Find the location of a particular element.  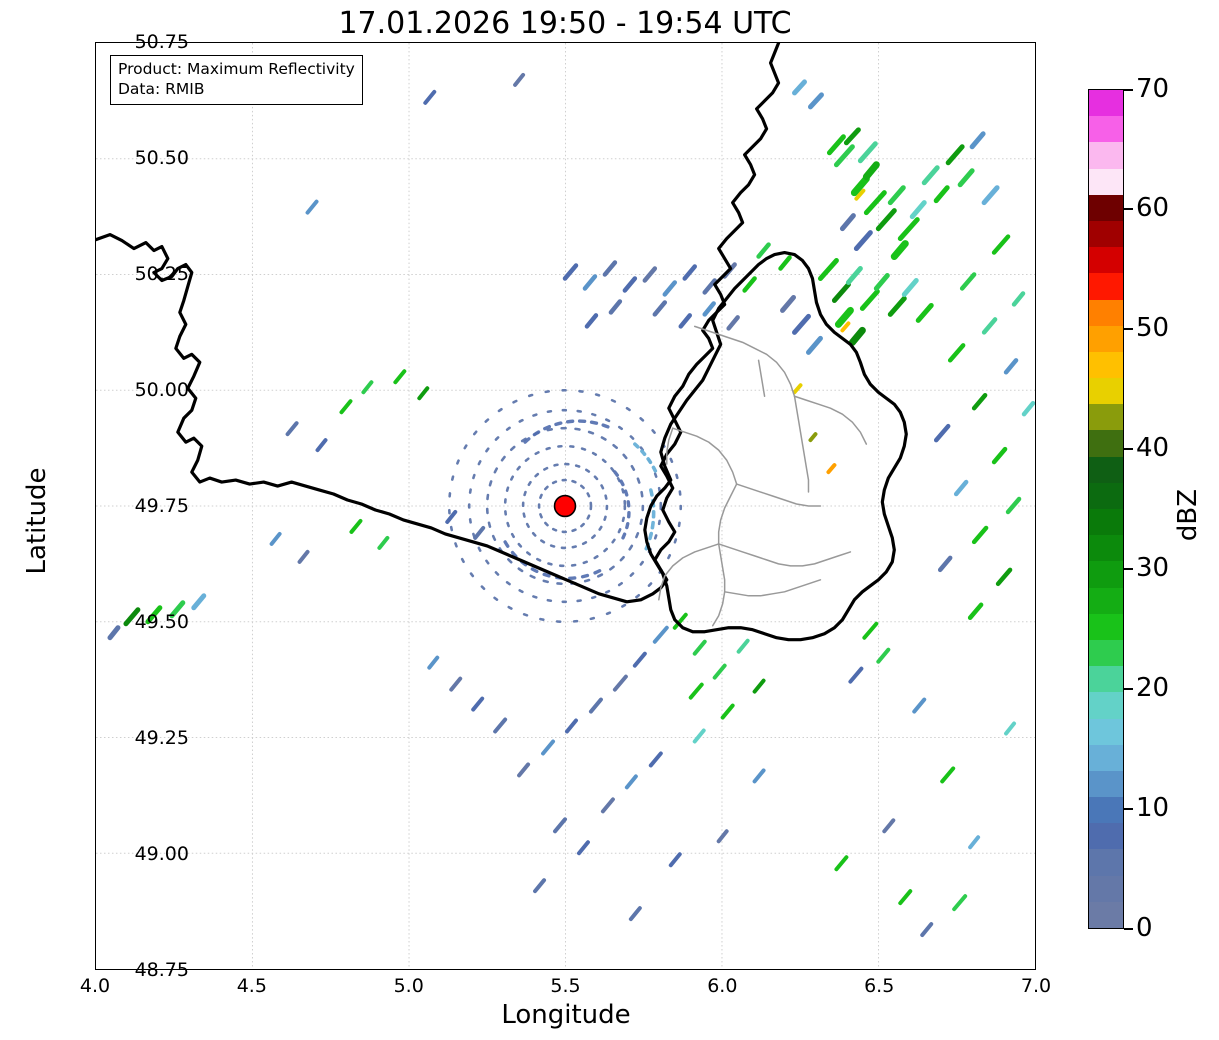

ytick-label-50-50: 50.50 is located at coordinates (161, 158).